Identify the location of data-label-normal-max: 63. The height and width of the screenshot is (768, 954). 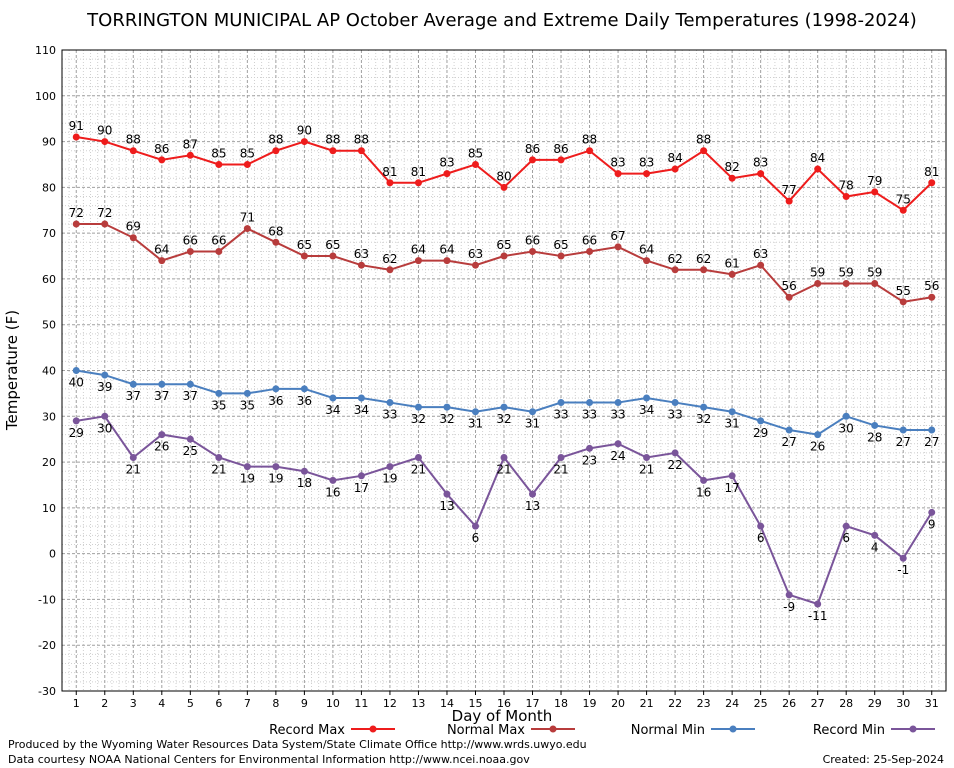
(760, 254).